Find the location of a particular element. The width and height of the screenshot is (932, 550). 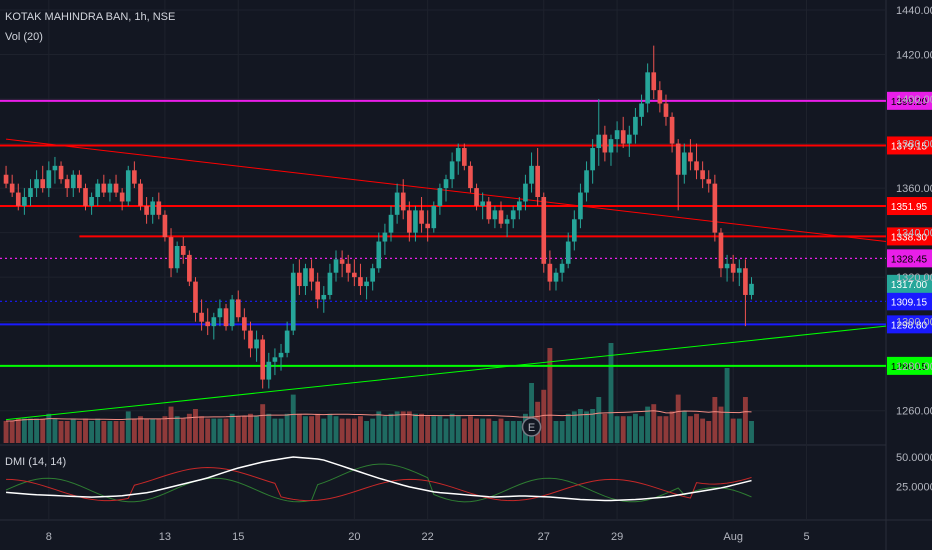

dmi-indicator-label: DMI (14, 14) is located at coordinates (36, 462).